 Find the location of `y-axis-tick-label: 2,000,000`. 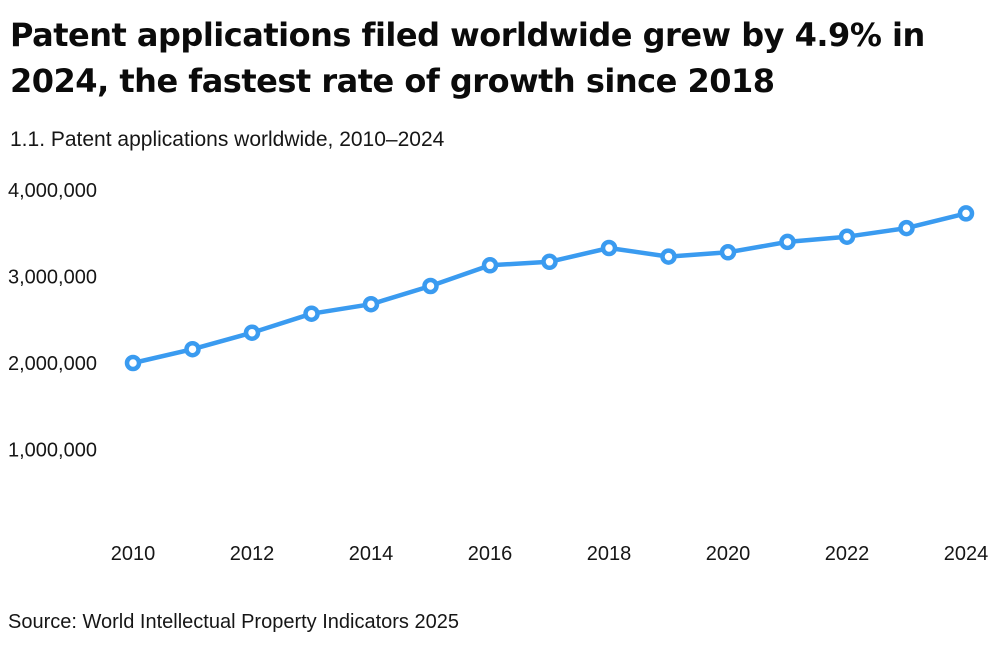

y-axis-tick-label: 2,000,000 is located at coordinates (52, 364).